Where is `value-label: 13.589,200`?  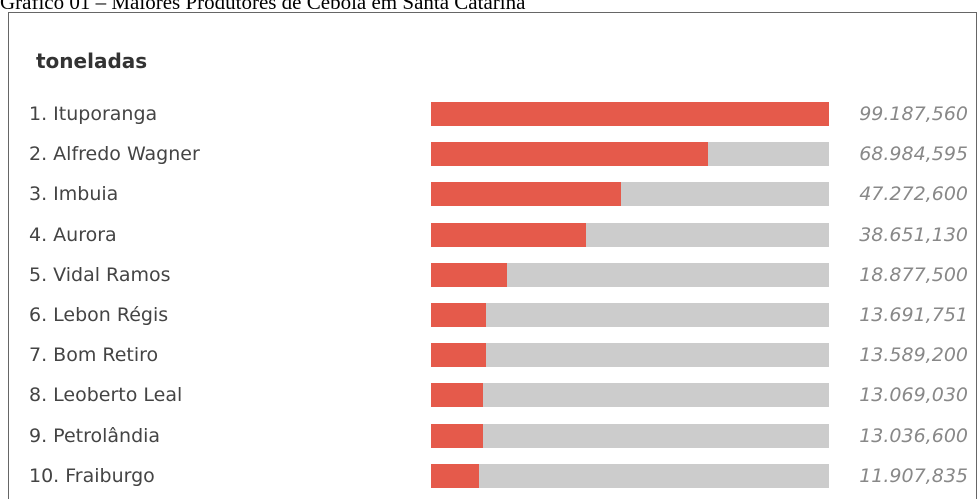 value-label: 13.589,200 is located at coordinates (913, 355).